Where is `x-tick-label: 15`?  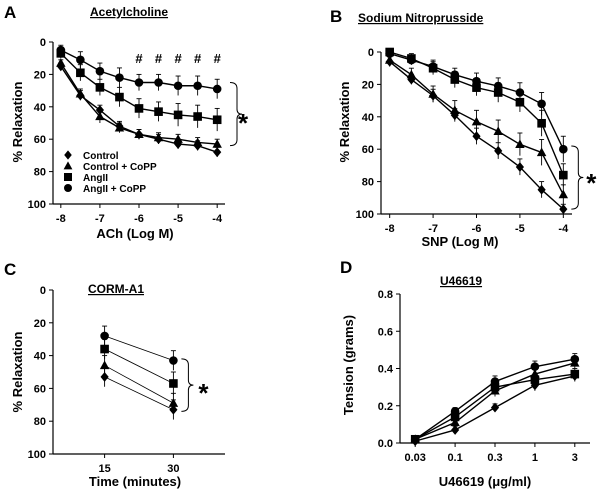 x-tick-label: 15 is located at coordinates (104, 469).